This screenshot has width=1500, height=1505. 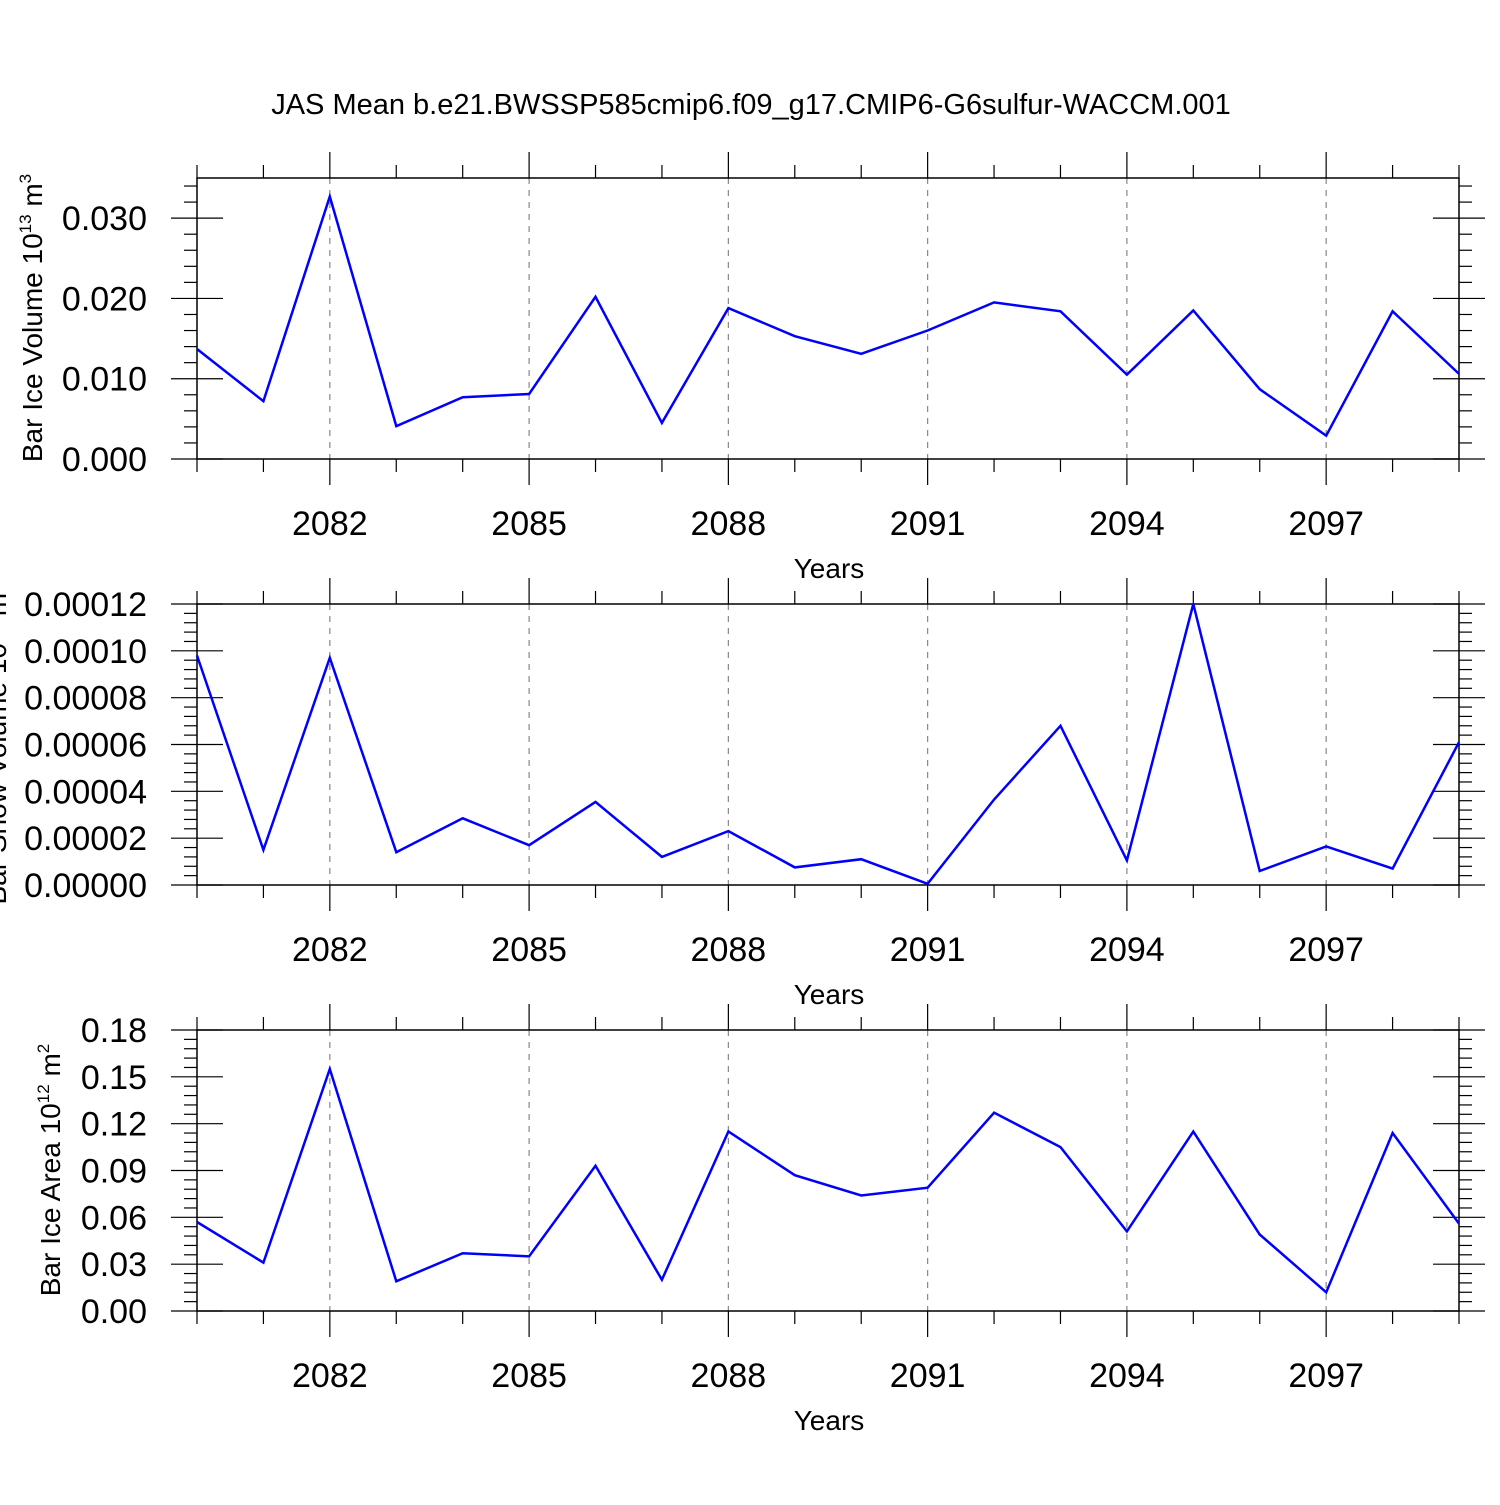 What do you see at coordinates (85, 699) in the screenshot?
I see `y-tick-label: 0.00008` at bounding box center [85, 699].